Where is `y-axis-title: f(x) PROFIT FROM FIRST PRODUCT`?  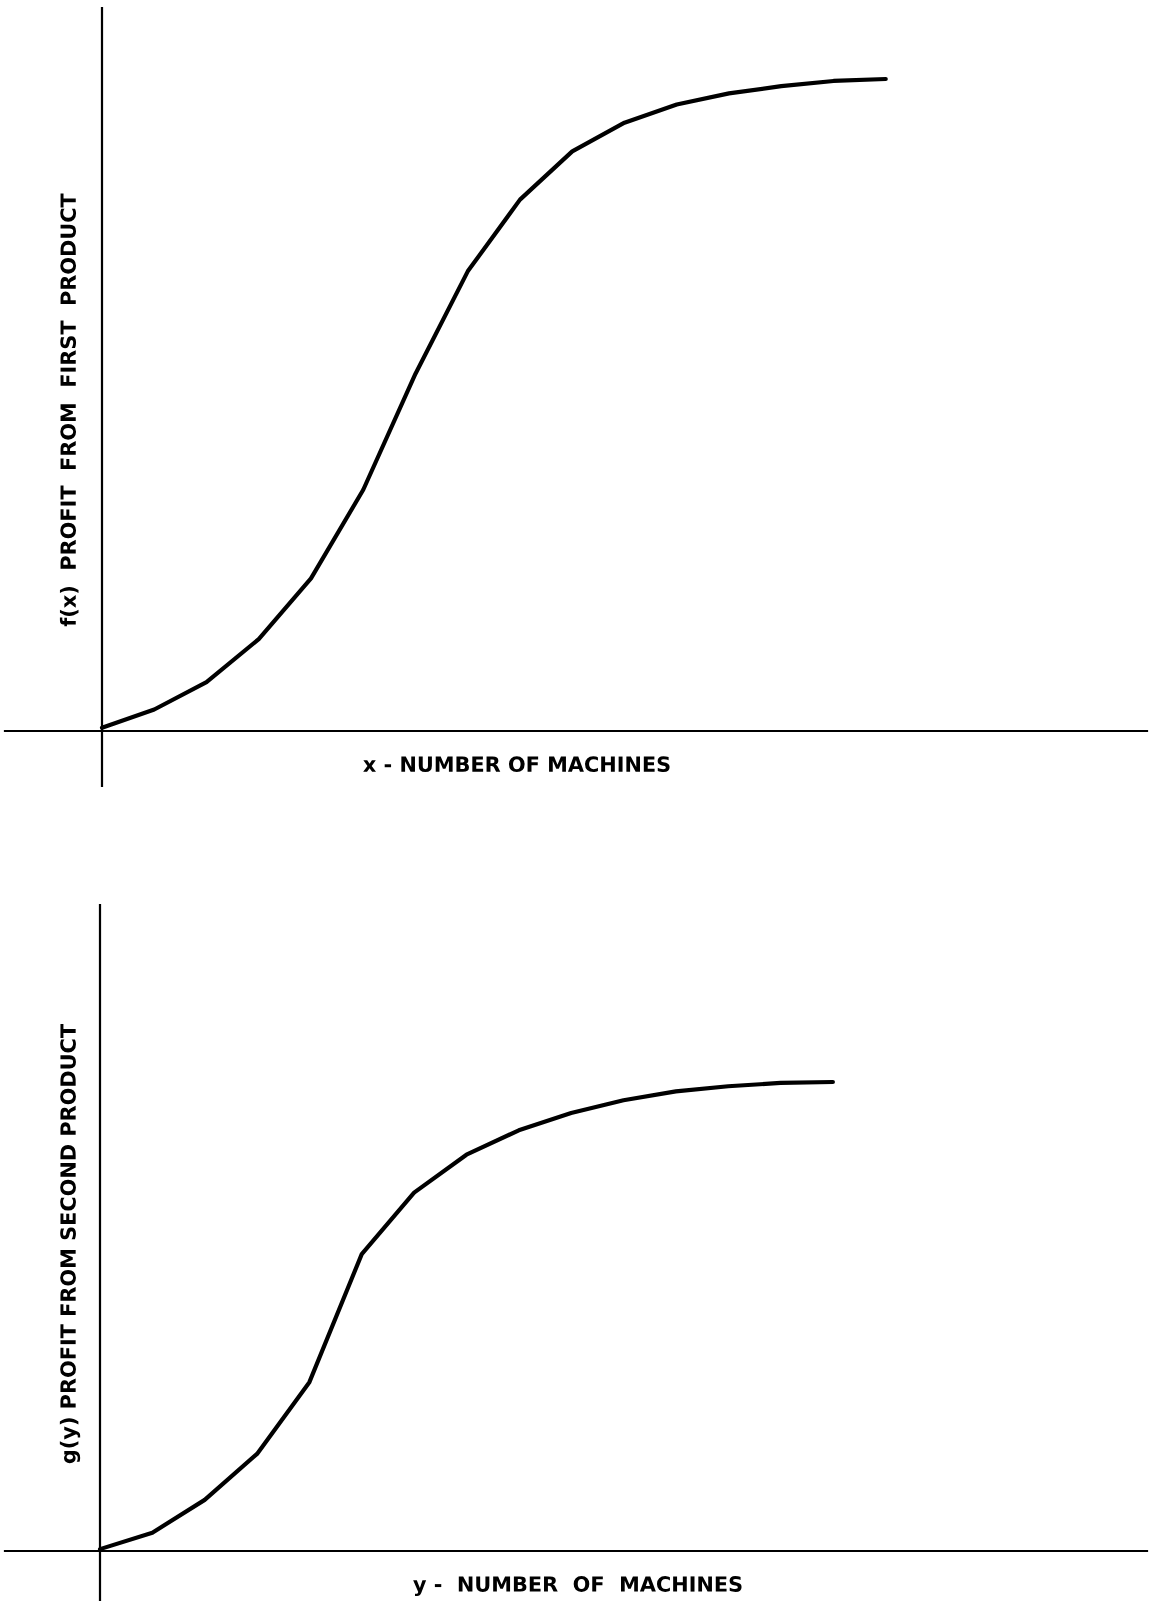 y-axis-title: f(x) PROFIT FROM FIRST PRODUCT is located at coordinates (69, 410).